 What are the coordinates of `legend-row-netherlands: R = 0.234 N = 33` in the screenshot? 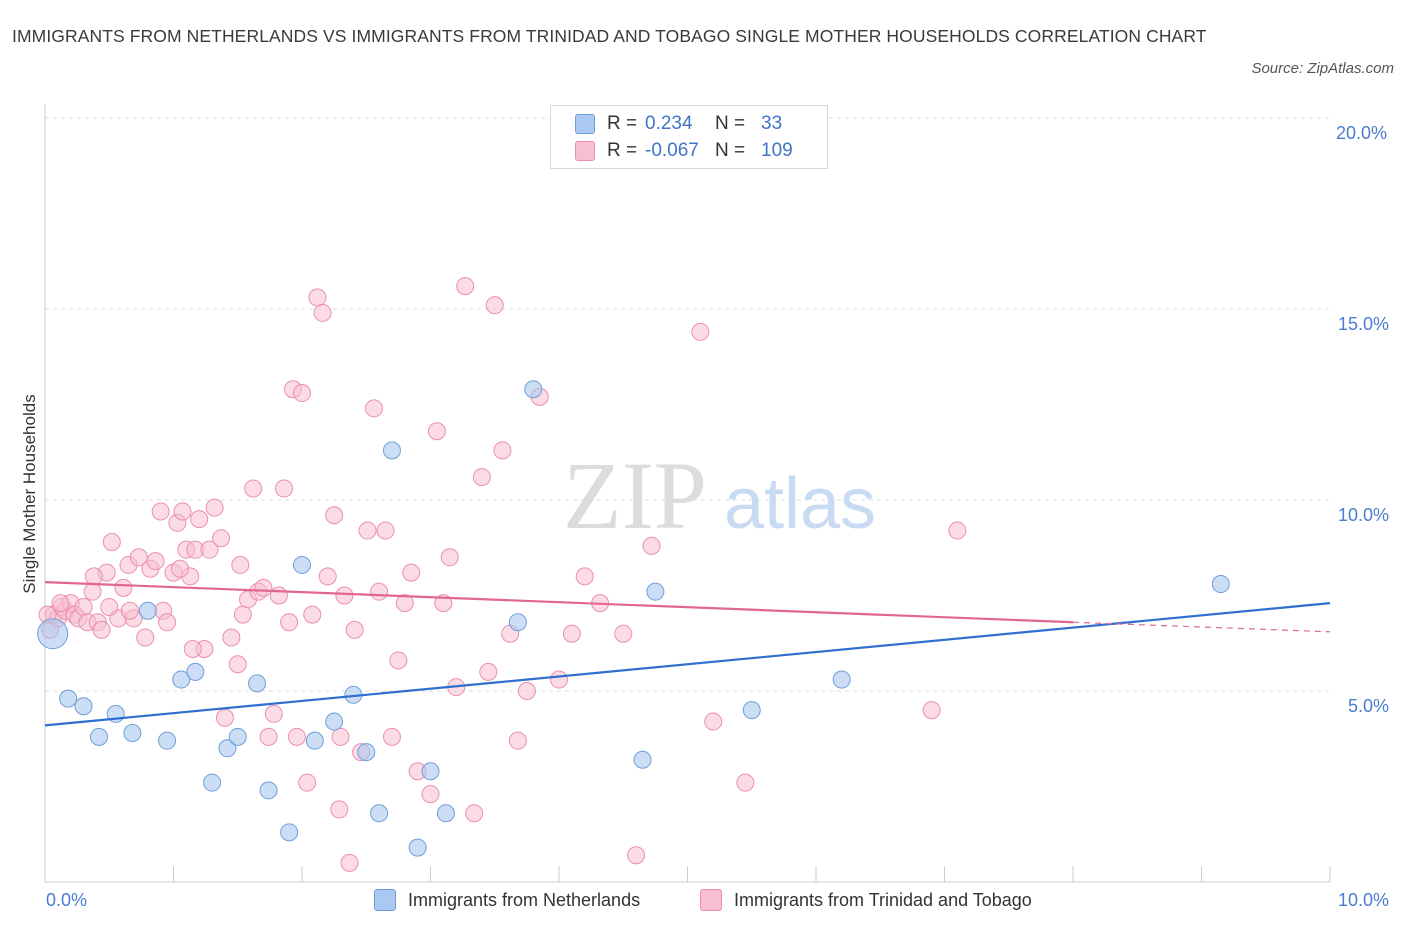 It's located at (678, 124).